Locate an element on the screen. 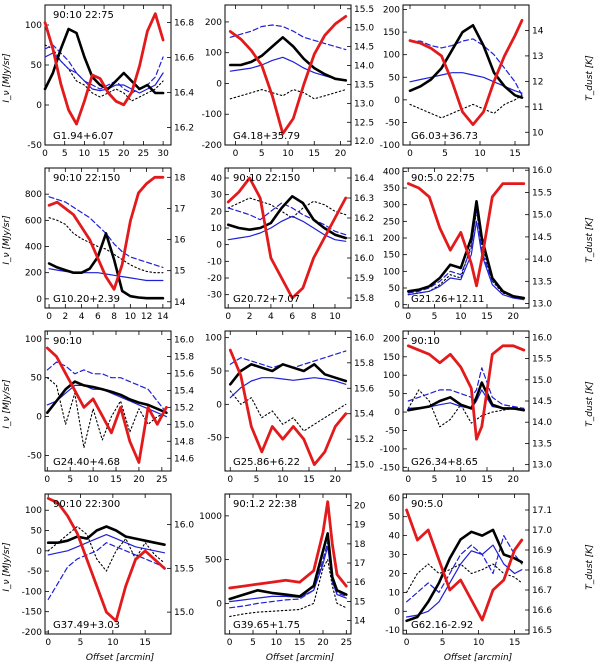 The width and height of the screenshot is (600, 666). x-tick-label: 25 is located at coordinates (346, 643).